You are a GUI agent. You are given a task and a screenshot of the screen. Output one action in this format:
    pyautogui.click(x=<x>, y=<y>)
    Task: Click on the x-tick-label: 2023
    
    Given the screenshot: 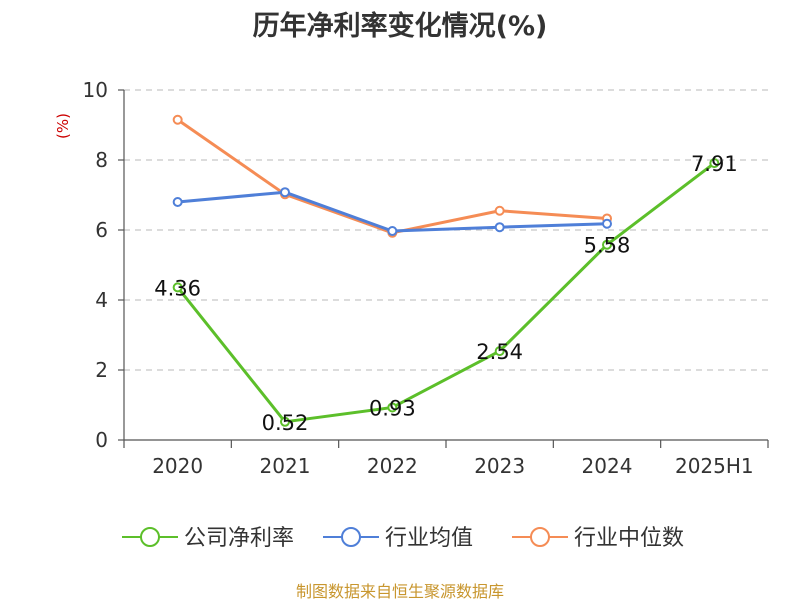 What is the action you would take?
    pyautogui.click(x=499, y=466)
    